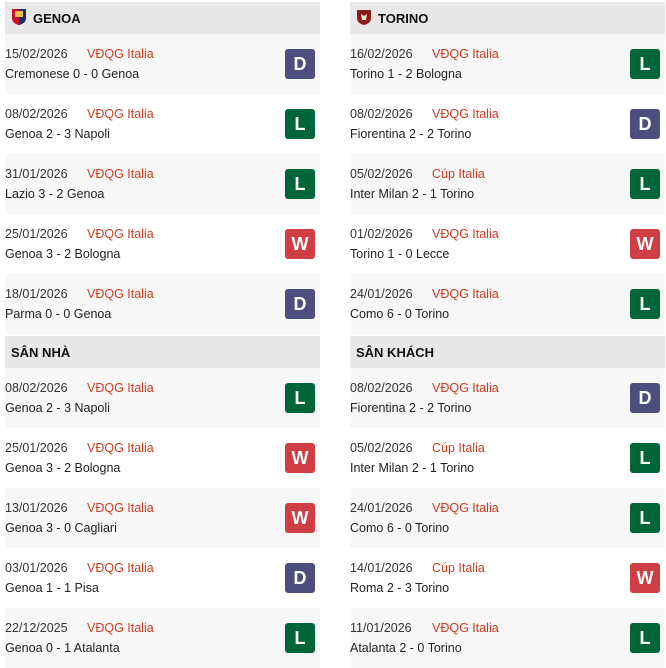  Describe the element at coordinates (72, 74) in the screenshot. I see `match-score: Cremonese 0 - 0 Genoa` at that location.